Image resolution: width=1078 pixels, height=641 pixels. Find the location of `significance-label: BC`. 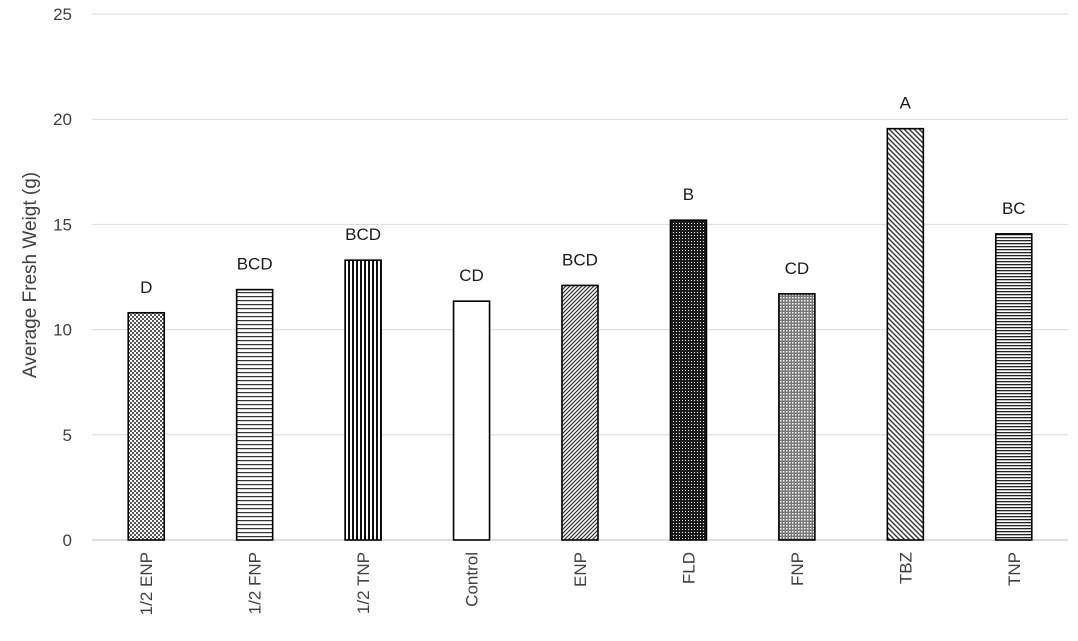

significance-label: BC is located at coordinates (1014, 208).